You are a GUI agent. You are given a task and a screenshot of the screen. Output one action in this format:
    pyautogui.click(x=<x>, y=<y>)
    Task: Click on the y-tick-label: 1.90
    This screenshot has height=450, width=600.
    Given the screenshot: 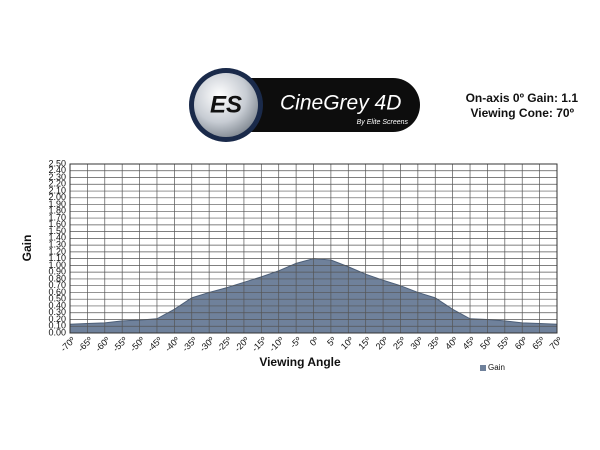 What is the action you would take?
    pyautogui.click(x=57, y=204)
    